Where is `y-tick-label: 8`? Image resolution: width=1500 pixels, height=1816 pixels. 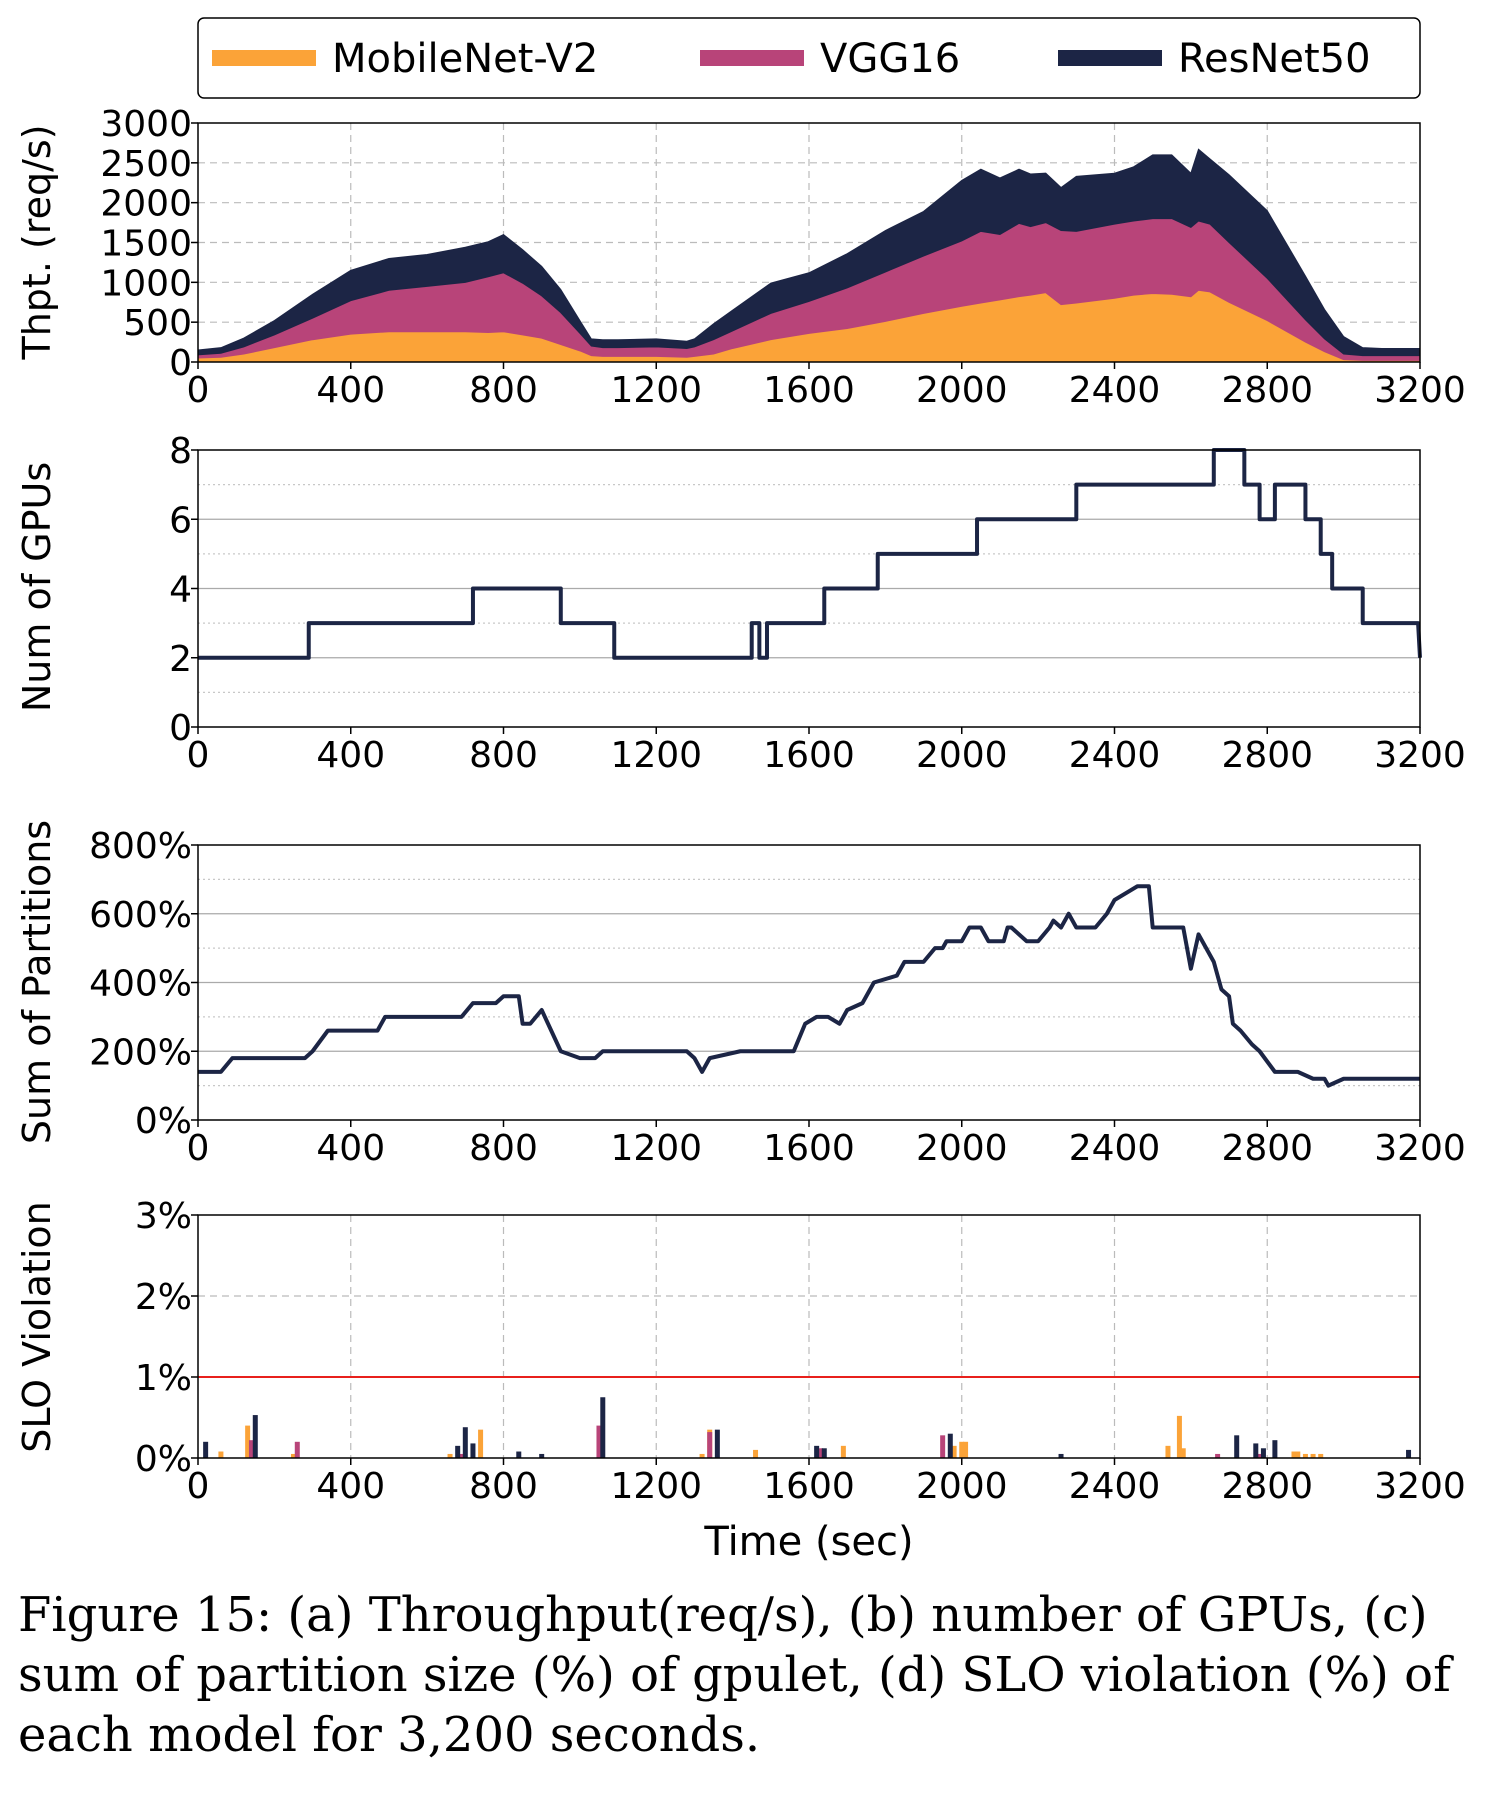 y-tick-label: 8 is located at coordinates (180, 451).